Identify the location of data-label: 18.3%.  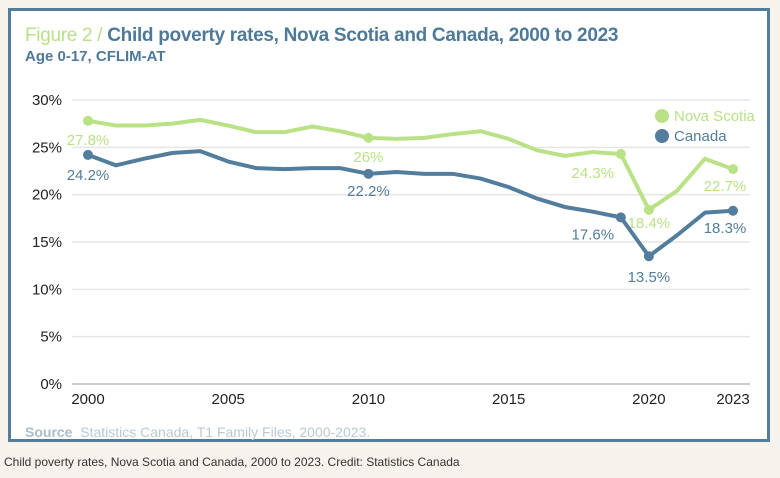
(725, 228).